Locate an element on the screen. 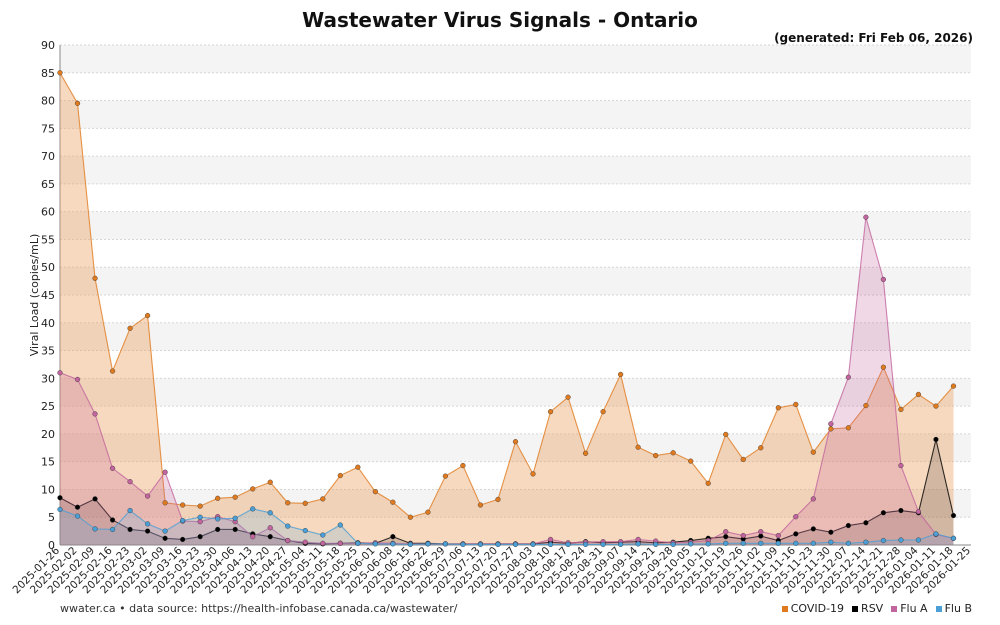 The image size is (1000, 625). y-tick-label: 75 is located at coordinates (48, 128).